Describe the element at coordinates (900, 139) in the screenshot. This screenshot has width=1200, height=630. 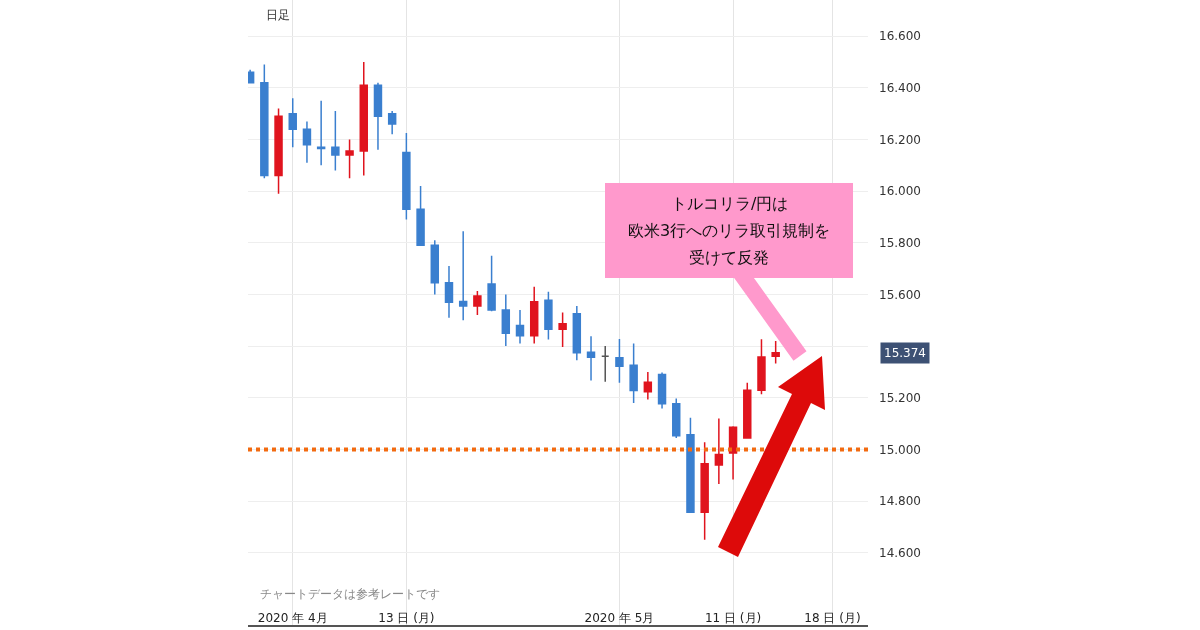
I see `y-tick-label: 16.200` at that location.